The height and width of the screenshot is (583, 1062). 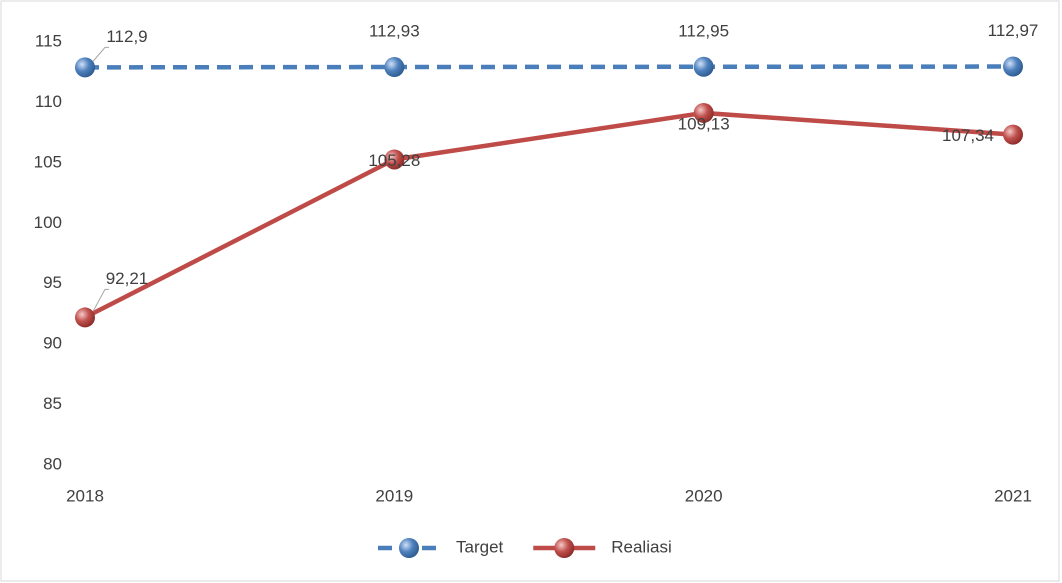 I want to click on data-label: 112,93, so click(x=394, y=31).